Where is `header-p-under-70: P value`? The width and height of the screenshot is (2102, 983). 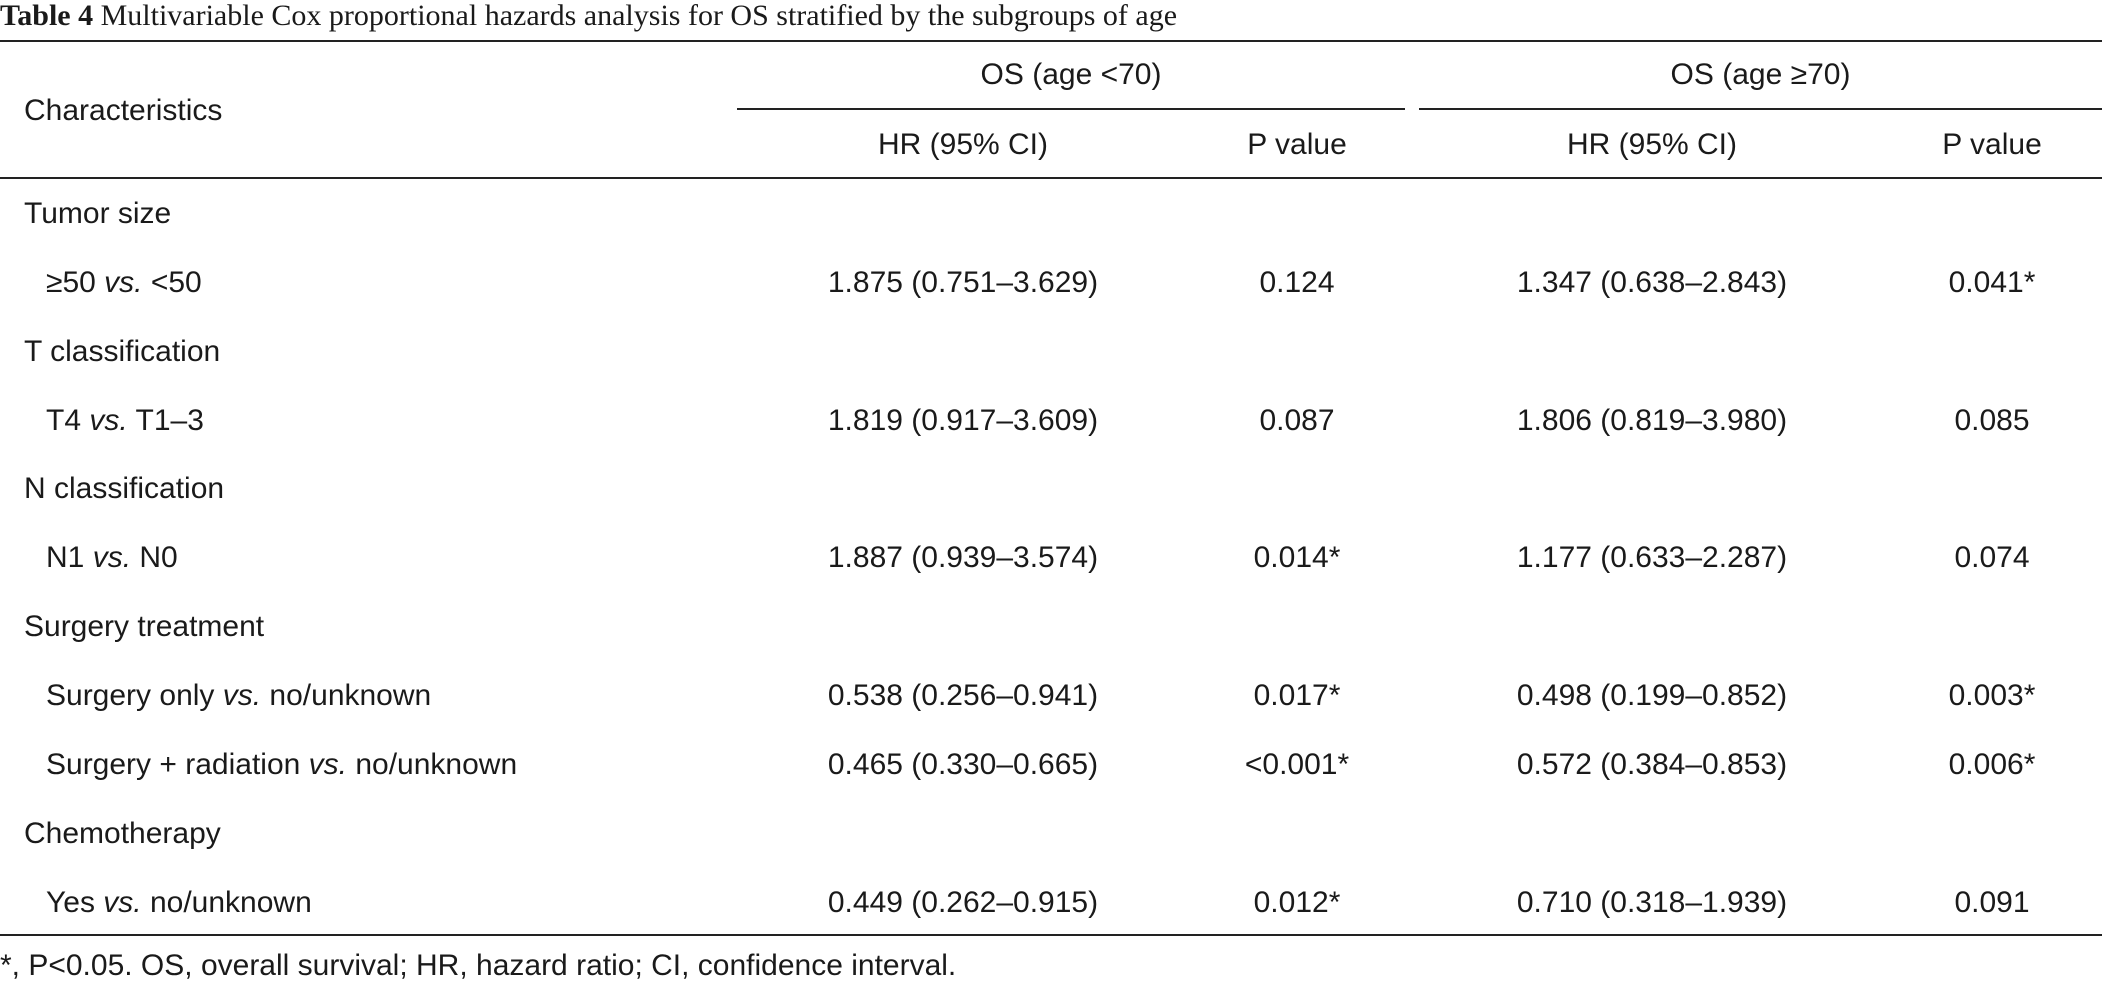
header-p-under-70: P value is located at coordinates (1297, 144).